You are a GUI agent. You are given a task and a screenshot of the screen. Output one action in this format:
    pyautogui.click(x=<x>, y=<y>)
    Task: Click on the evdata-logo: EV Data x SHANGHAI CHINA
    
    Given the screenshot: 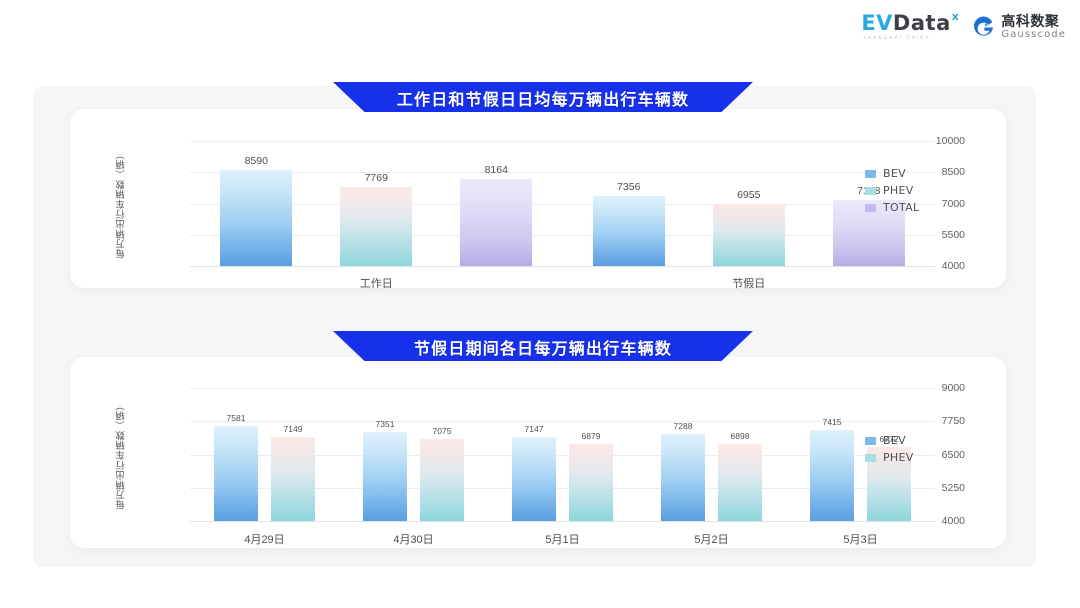 What is the action you would take?
    pyautogui.click(x=910, y=25)
    